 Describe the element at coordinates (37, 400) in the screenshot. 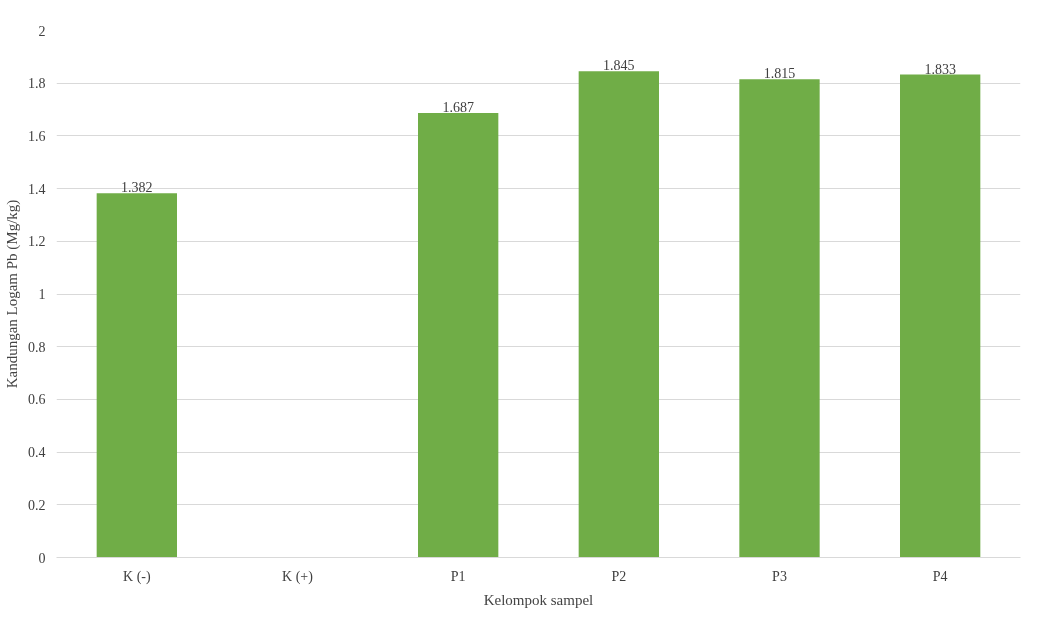

I see `y-tick-label: 0.6` at that location.